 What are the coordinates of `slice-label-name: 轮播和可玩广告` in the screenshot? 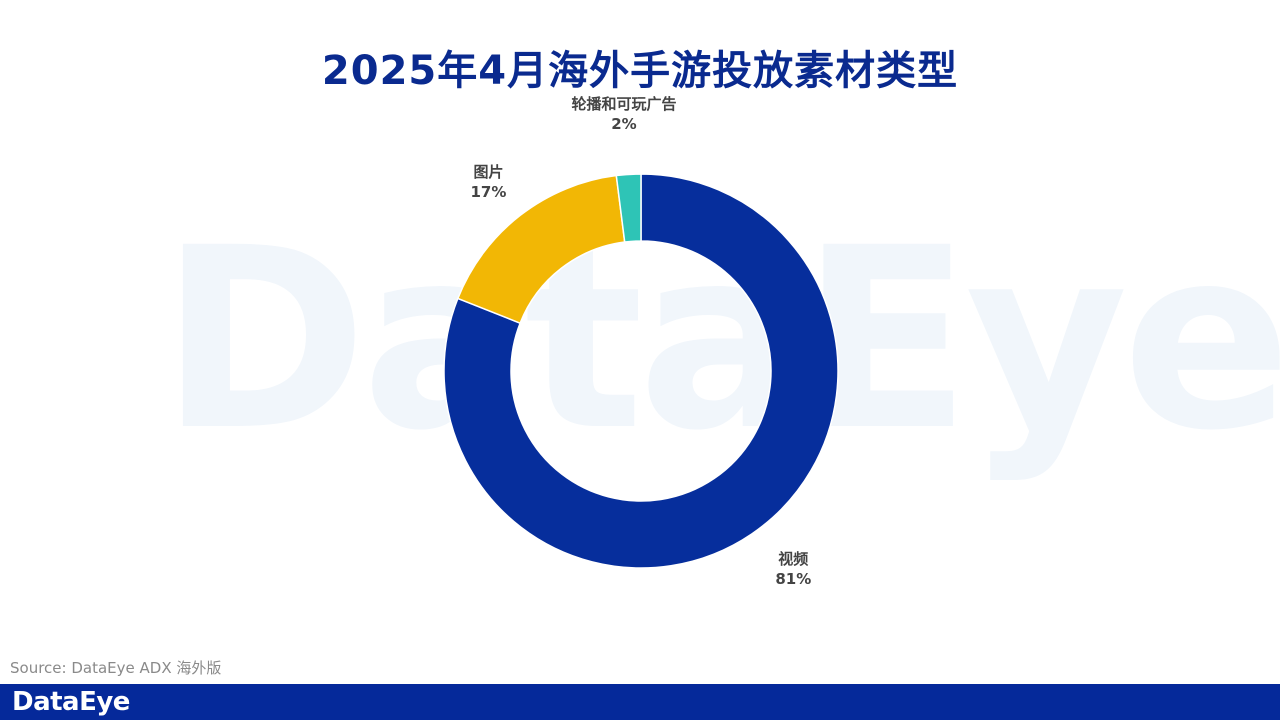 It's located at (624, 104).